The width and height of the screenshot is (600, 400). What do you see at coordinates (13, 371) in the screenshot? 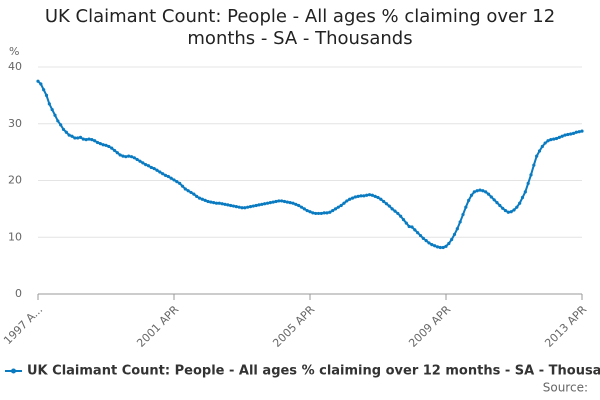
I see `legend-marker` at bounding box center [13, 371].